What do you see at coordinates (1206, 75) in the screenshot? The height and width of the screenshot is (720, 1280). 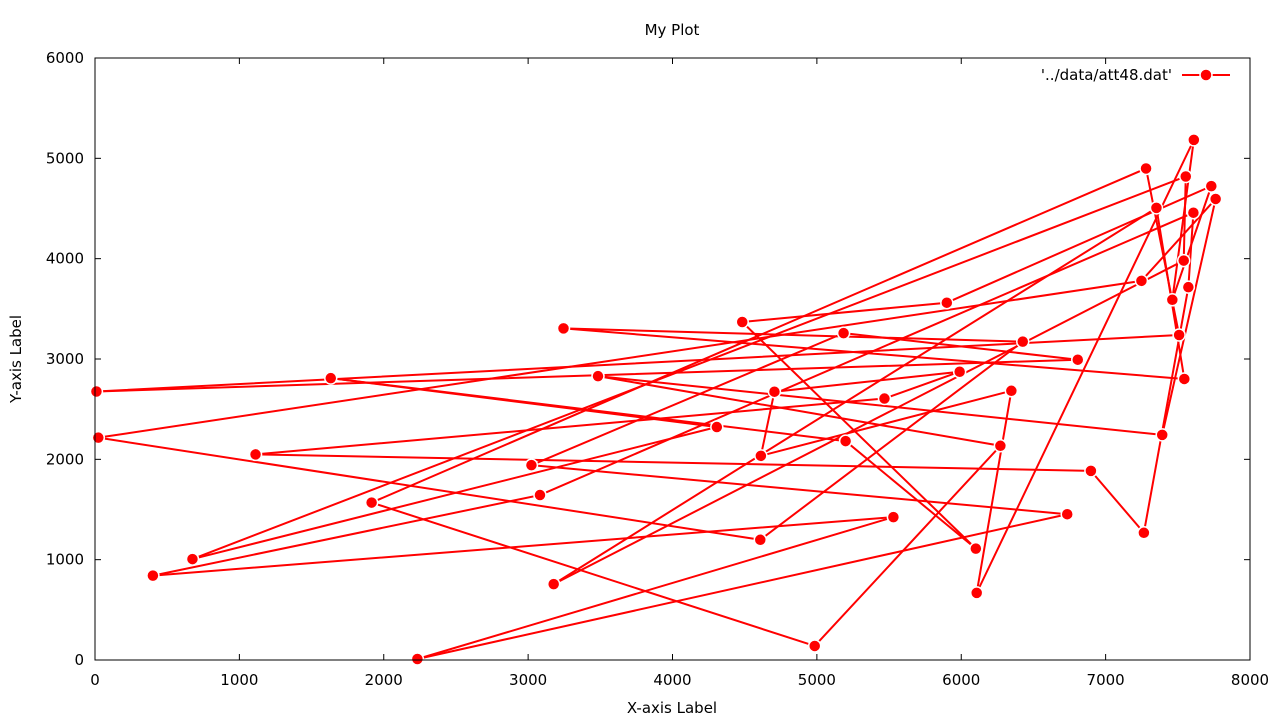 I see `legend-marker` at bounding box center [1206, 75].